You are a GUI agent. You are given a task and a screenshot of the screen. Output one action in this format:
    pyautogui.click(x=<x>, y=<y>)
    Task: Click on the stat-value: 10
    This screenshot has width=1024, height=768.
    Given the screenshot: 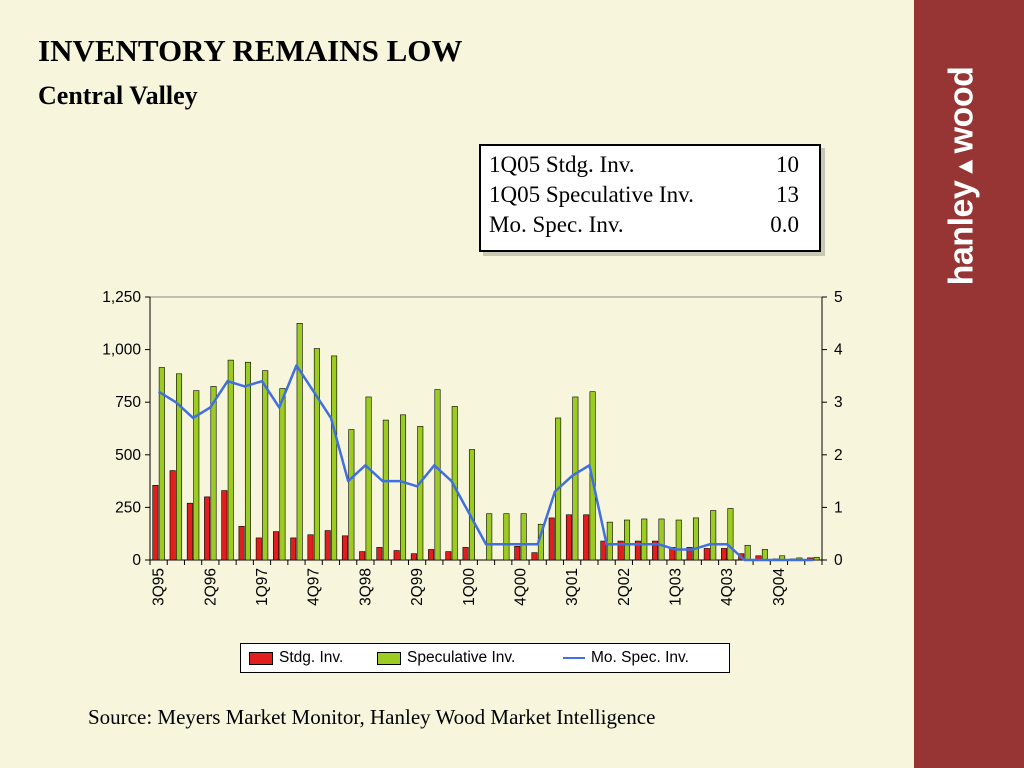 What is the action you would take?
    pyautogui.click(x=787, y=164)
    